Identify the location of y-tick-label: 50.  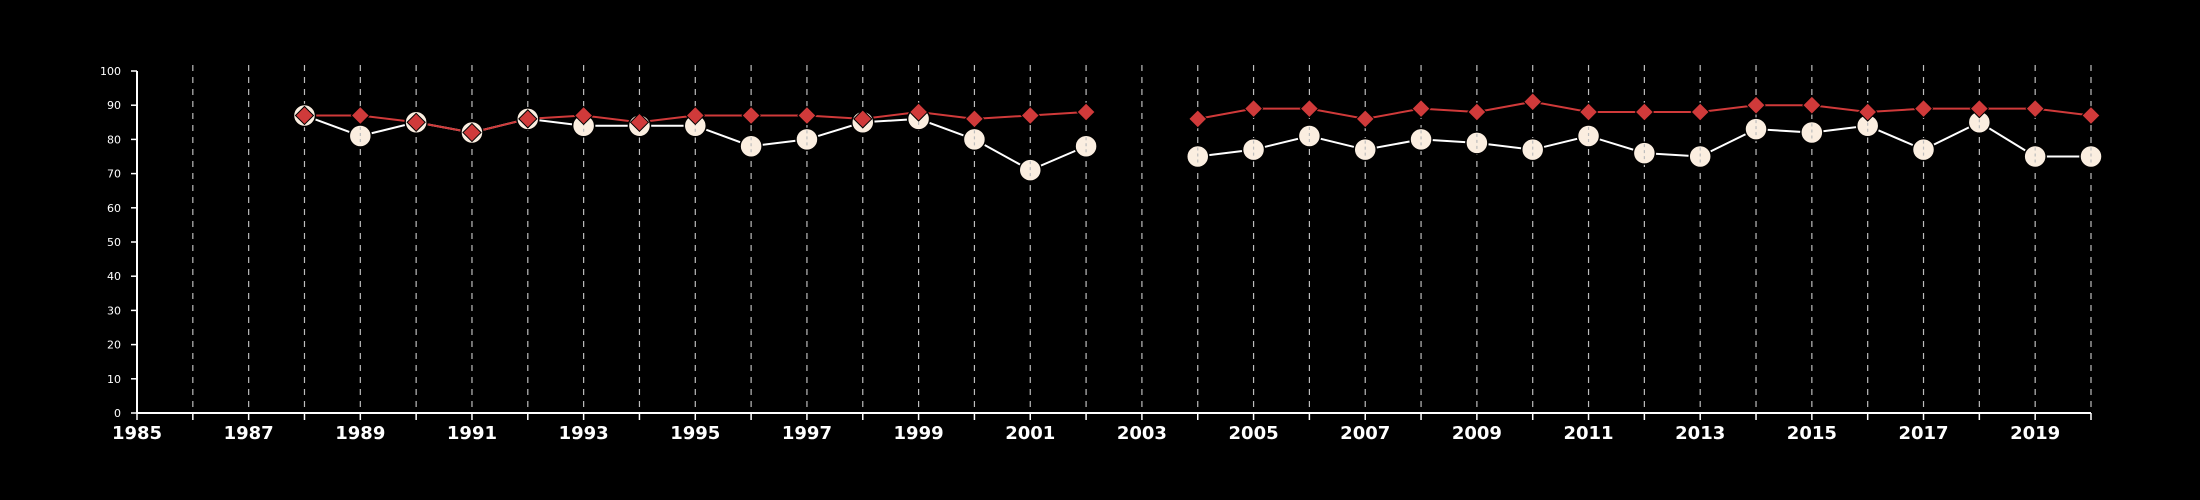
(114, 242).